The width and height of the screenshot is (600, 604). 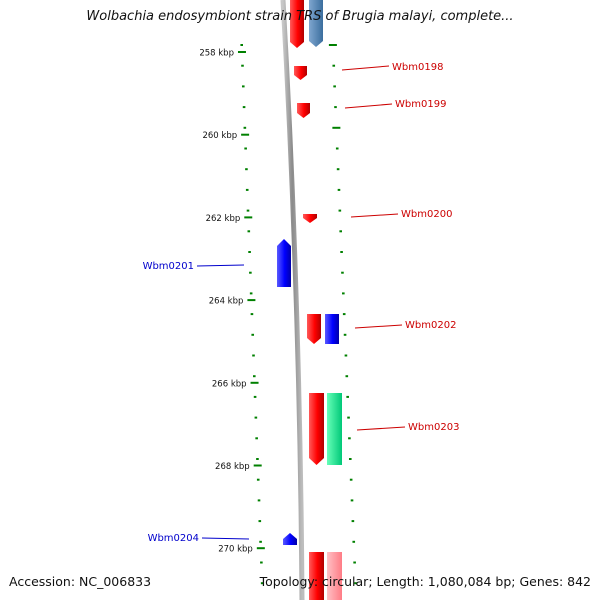 I want to click on gene-feature-wbm0204, so click(x=290, y=539).